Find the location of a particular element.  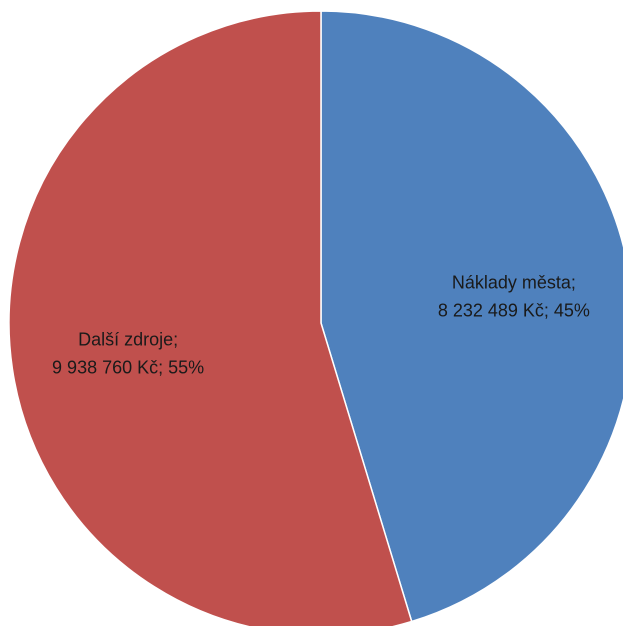

slice-name-label: Náklady města; is located at coordinates (514, 282).